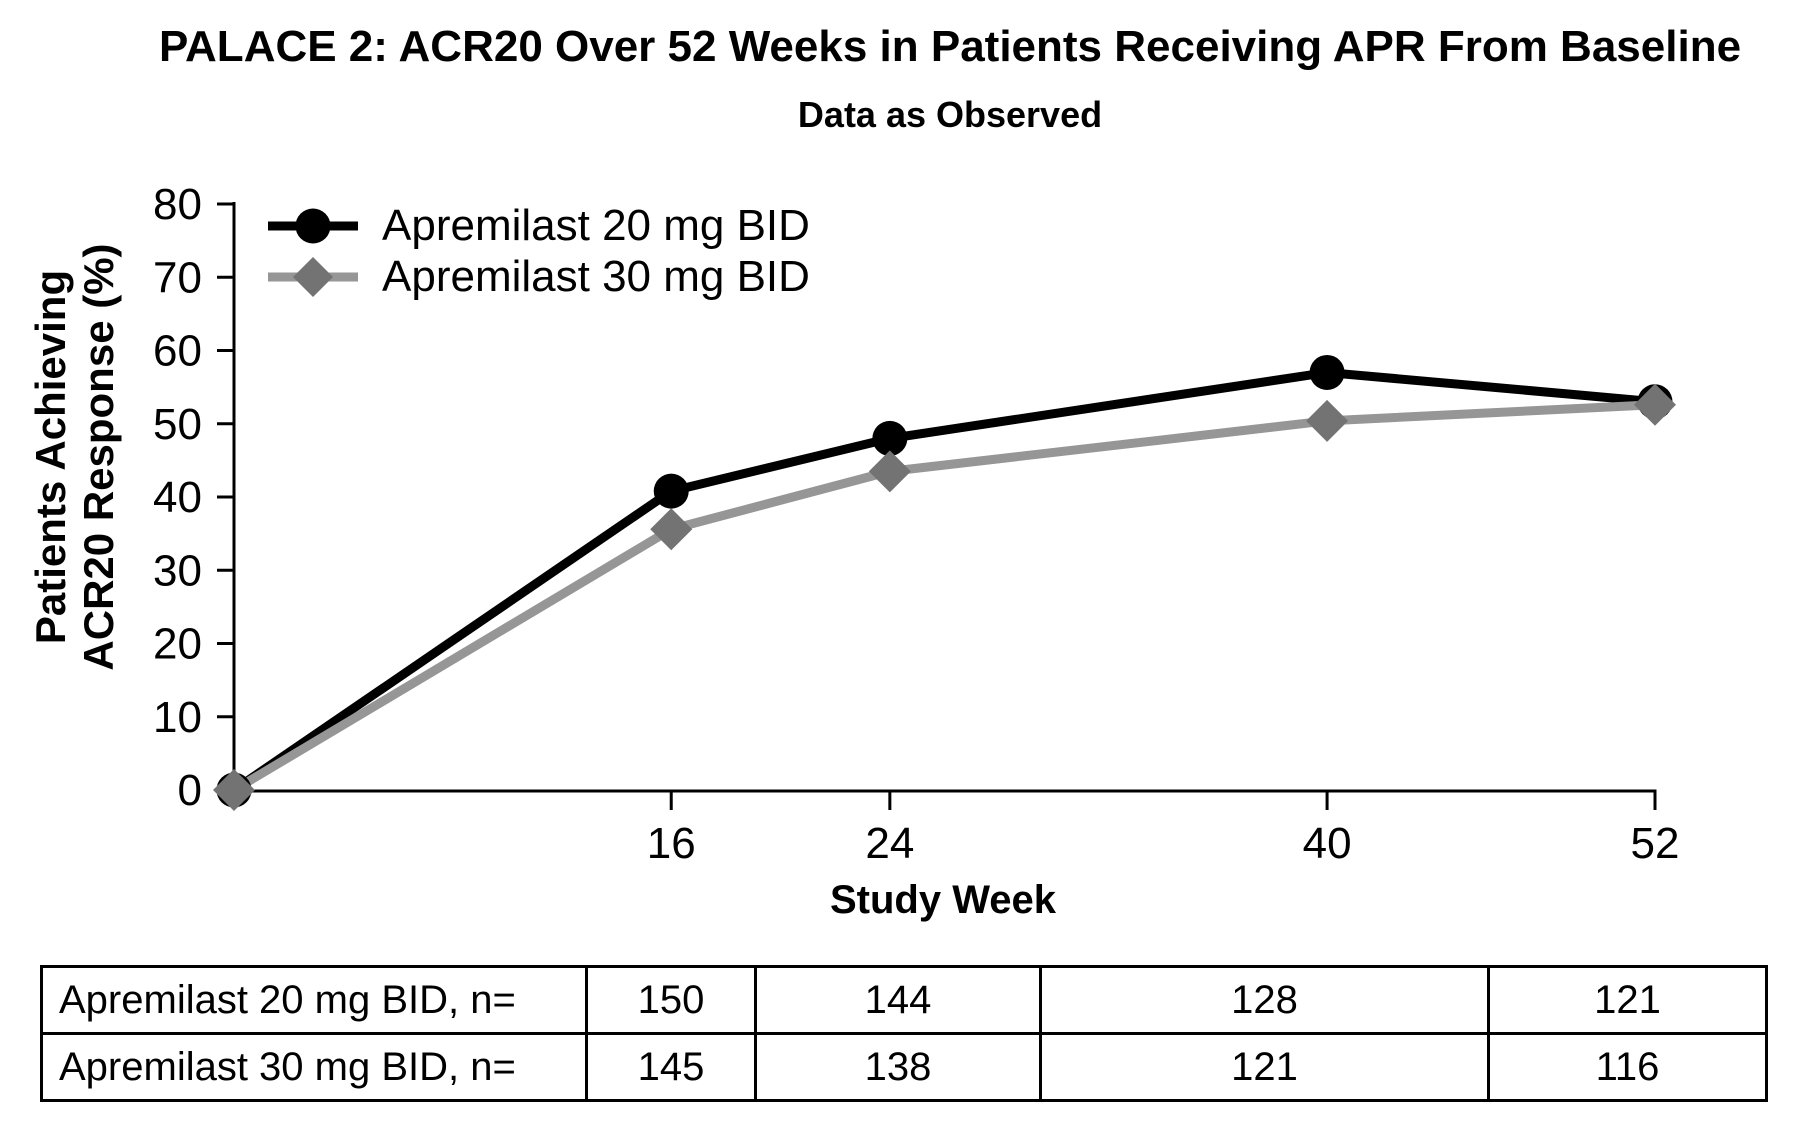  I want to click on y-tick-label: 50, so click(177, 424).